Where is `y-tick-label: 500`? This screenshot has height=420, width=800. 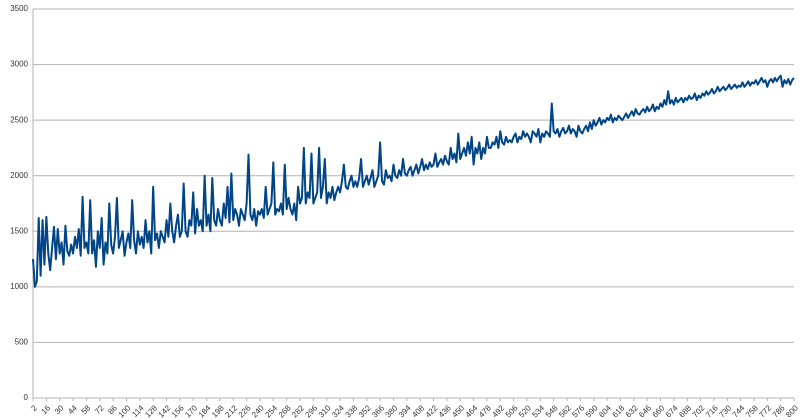
y-tick-label: 500 is located at coordinates (22, 342).